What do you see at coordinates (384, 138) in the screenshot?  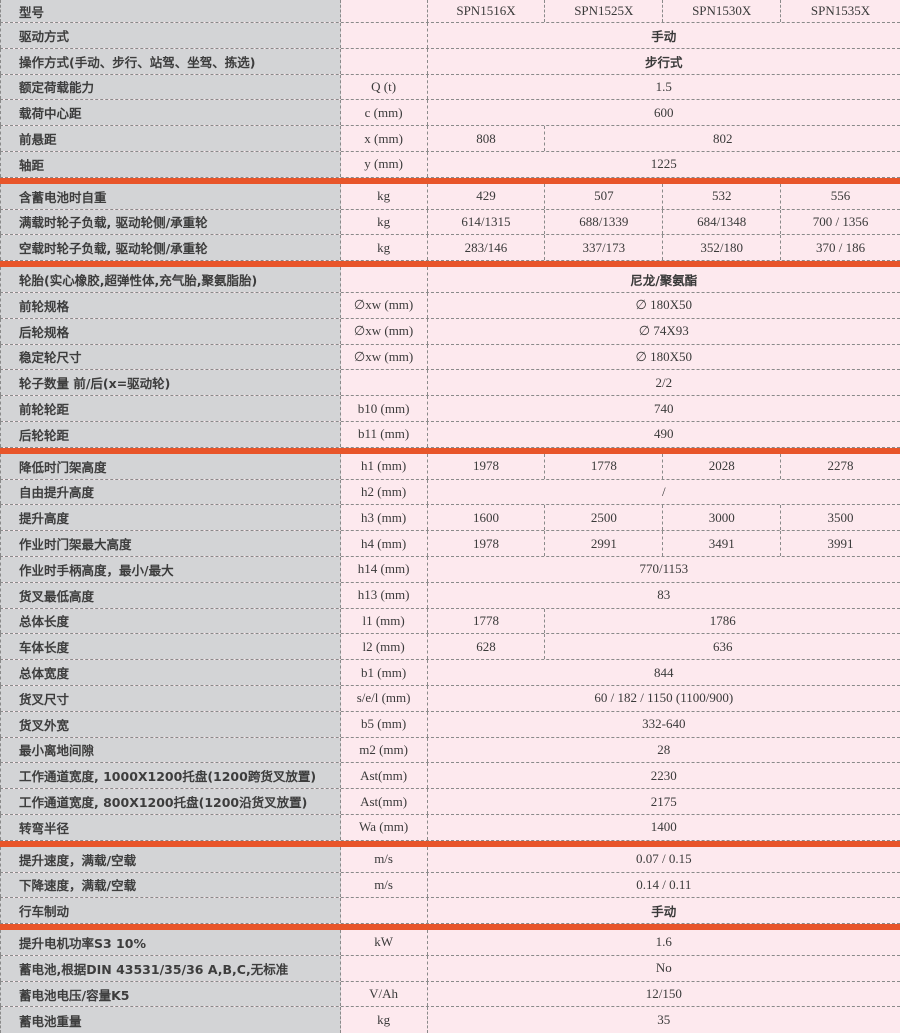 I see `row-unit: x (mm)` at bounding box center [384, 138].